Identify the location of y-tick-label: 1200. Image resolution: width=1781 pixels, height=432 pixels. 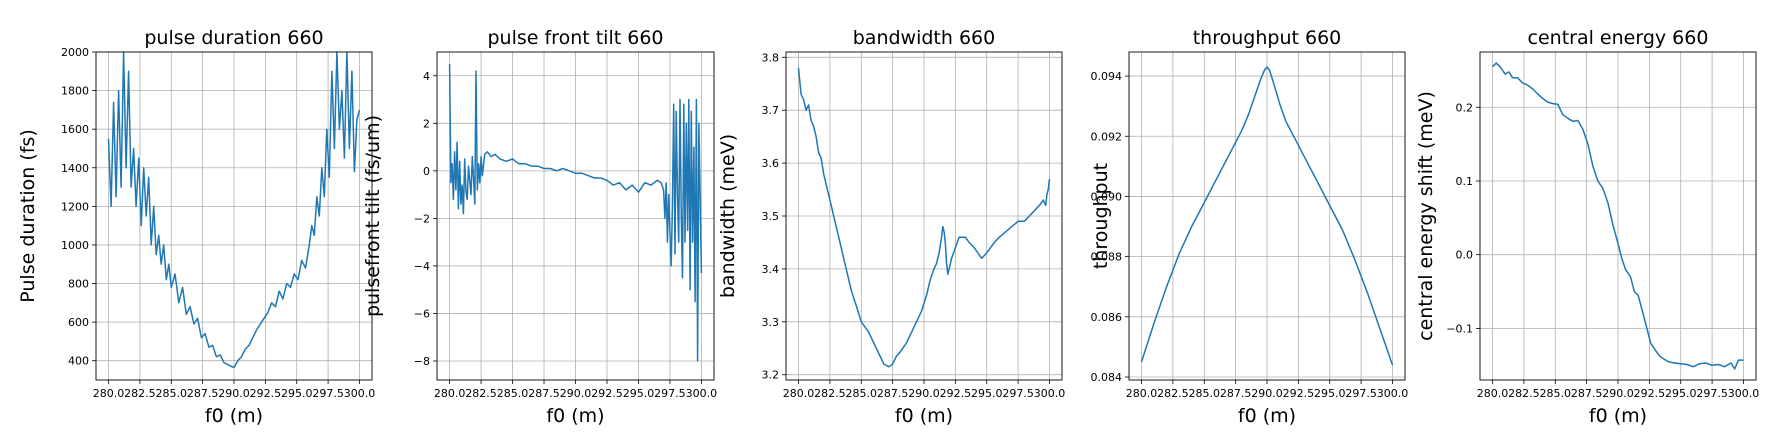
(75, 206).